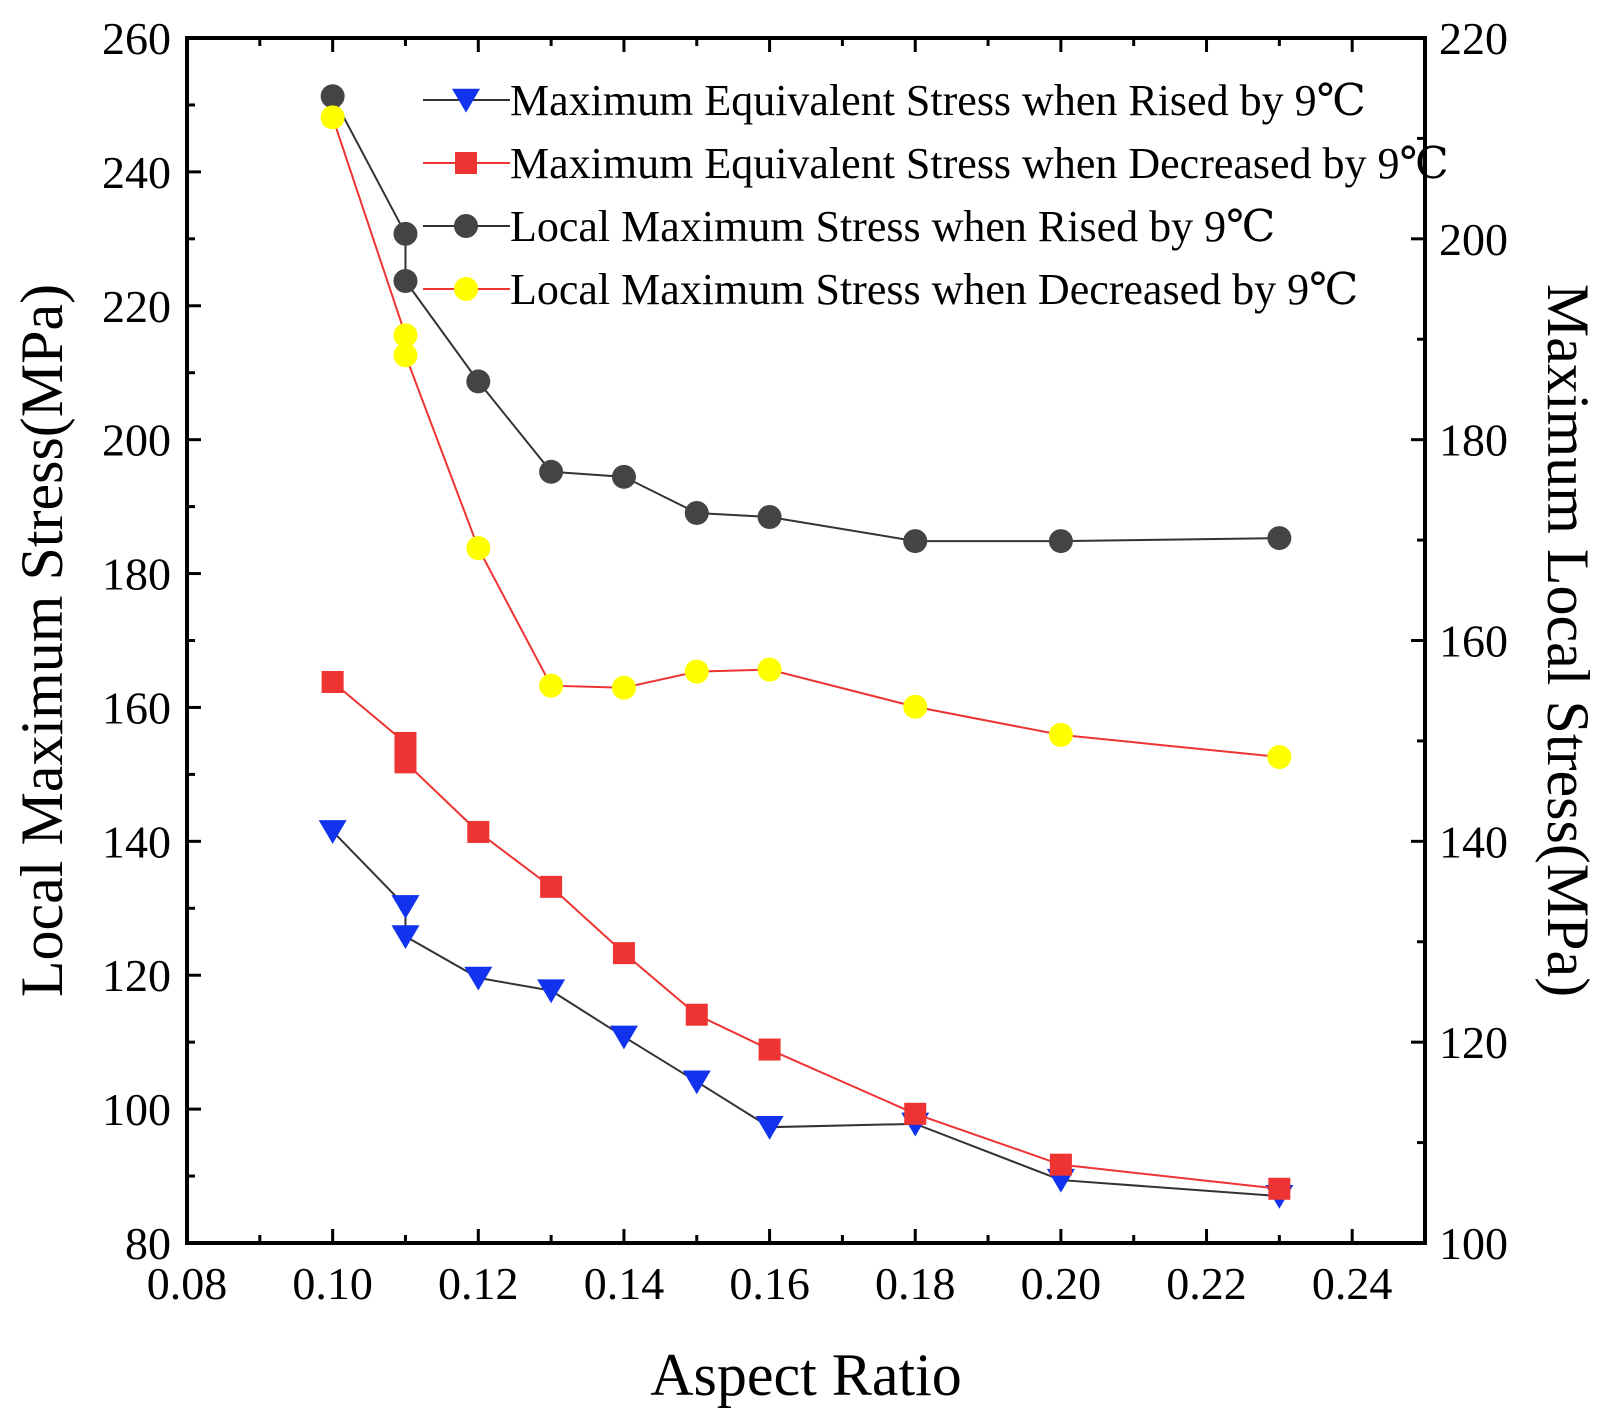 The height and width of the screenshot is (1426, 1602). What do you see at coordinates (1206, 1283) in the screenshot?
I see `x-tick-label: 0.22` at bounding box center [1206, 1283].